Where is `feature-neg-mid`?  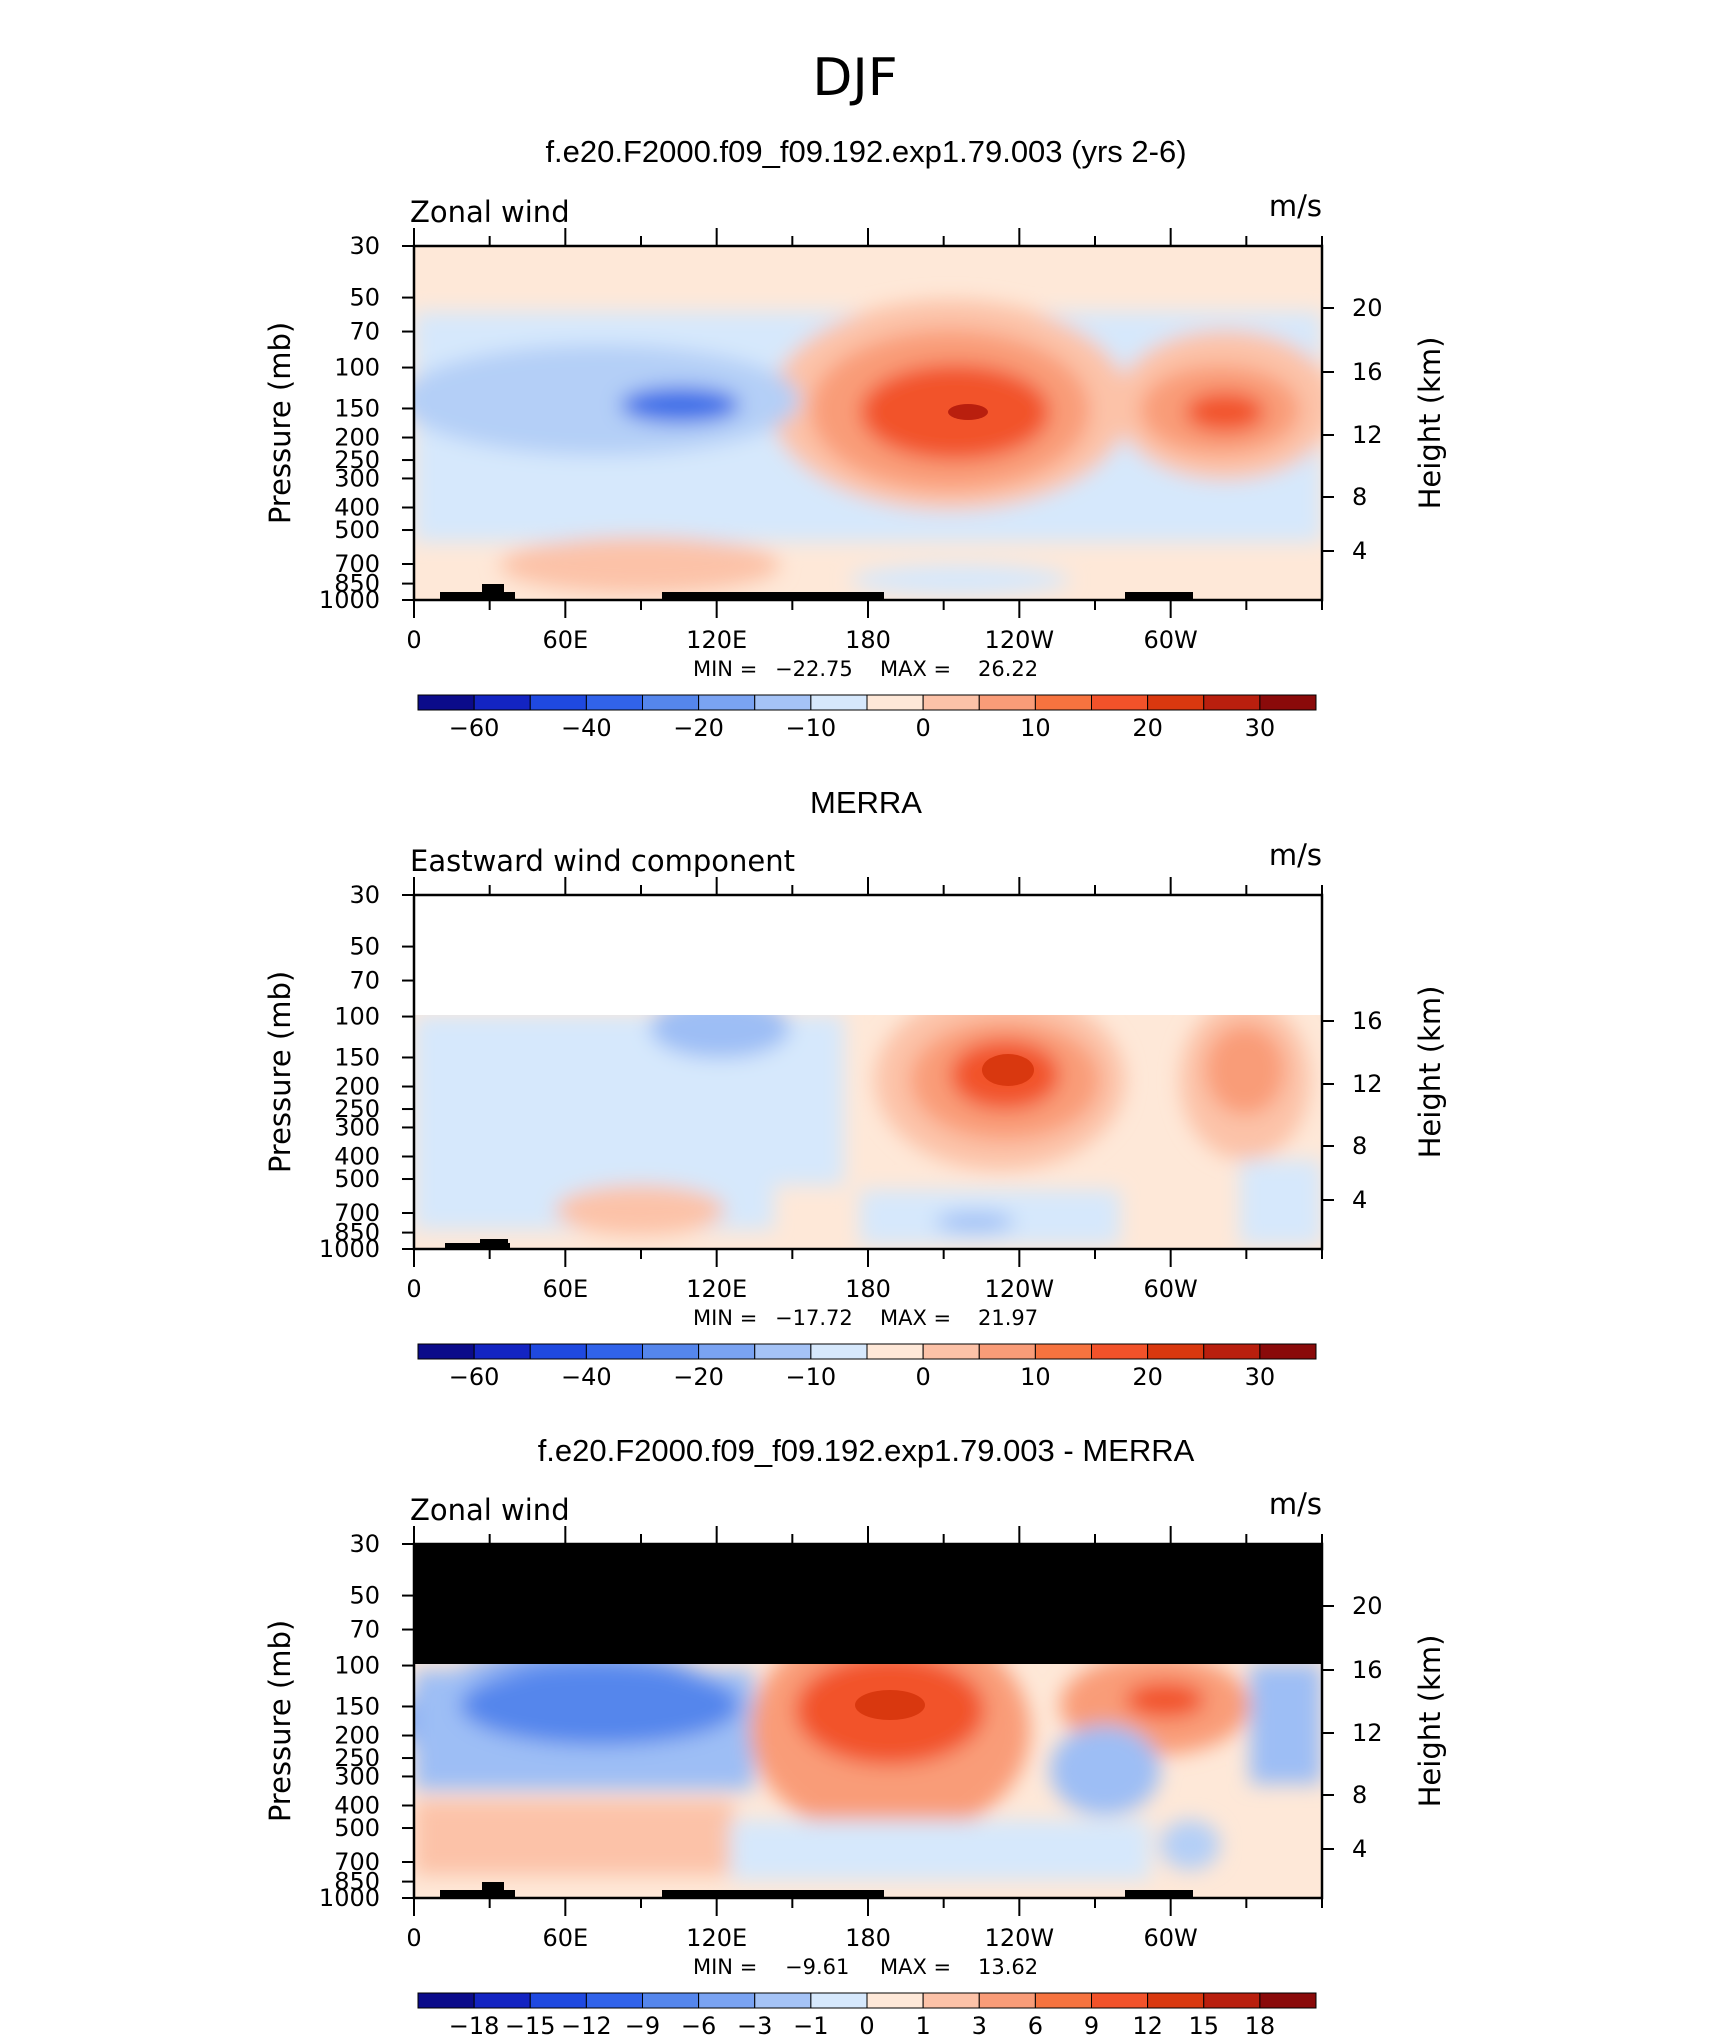 feature-neg-mid is located at coordinates (1105, 1770).